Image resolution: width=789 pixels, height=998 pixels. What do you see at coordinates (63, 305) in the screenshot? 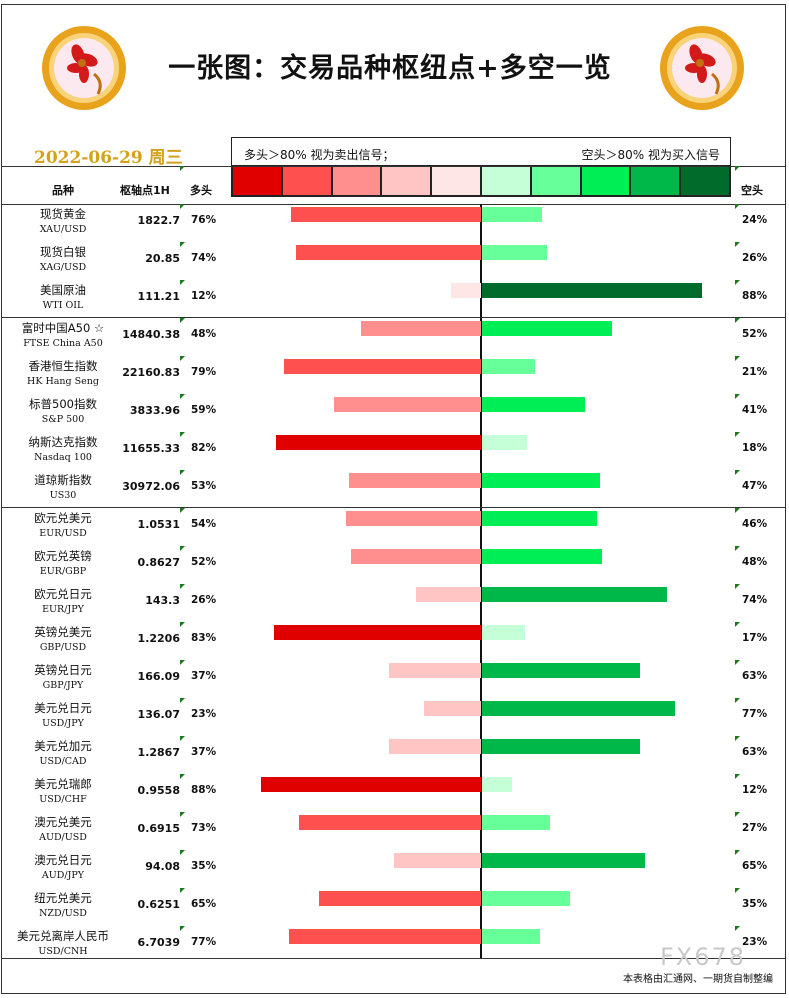
I see `instrument-en: WTI OIL` at bounding box center [63, 305].